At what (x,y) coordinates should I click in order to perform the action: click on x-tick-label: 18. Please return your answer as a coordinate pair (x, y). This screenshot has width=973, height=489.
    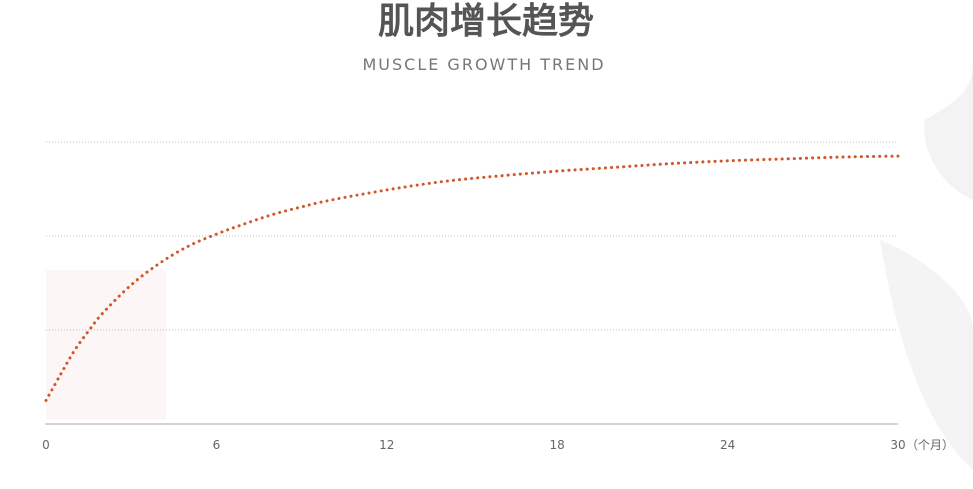
    Looking at the image, I should click on (557, 445).